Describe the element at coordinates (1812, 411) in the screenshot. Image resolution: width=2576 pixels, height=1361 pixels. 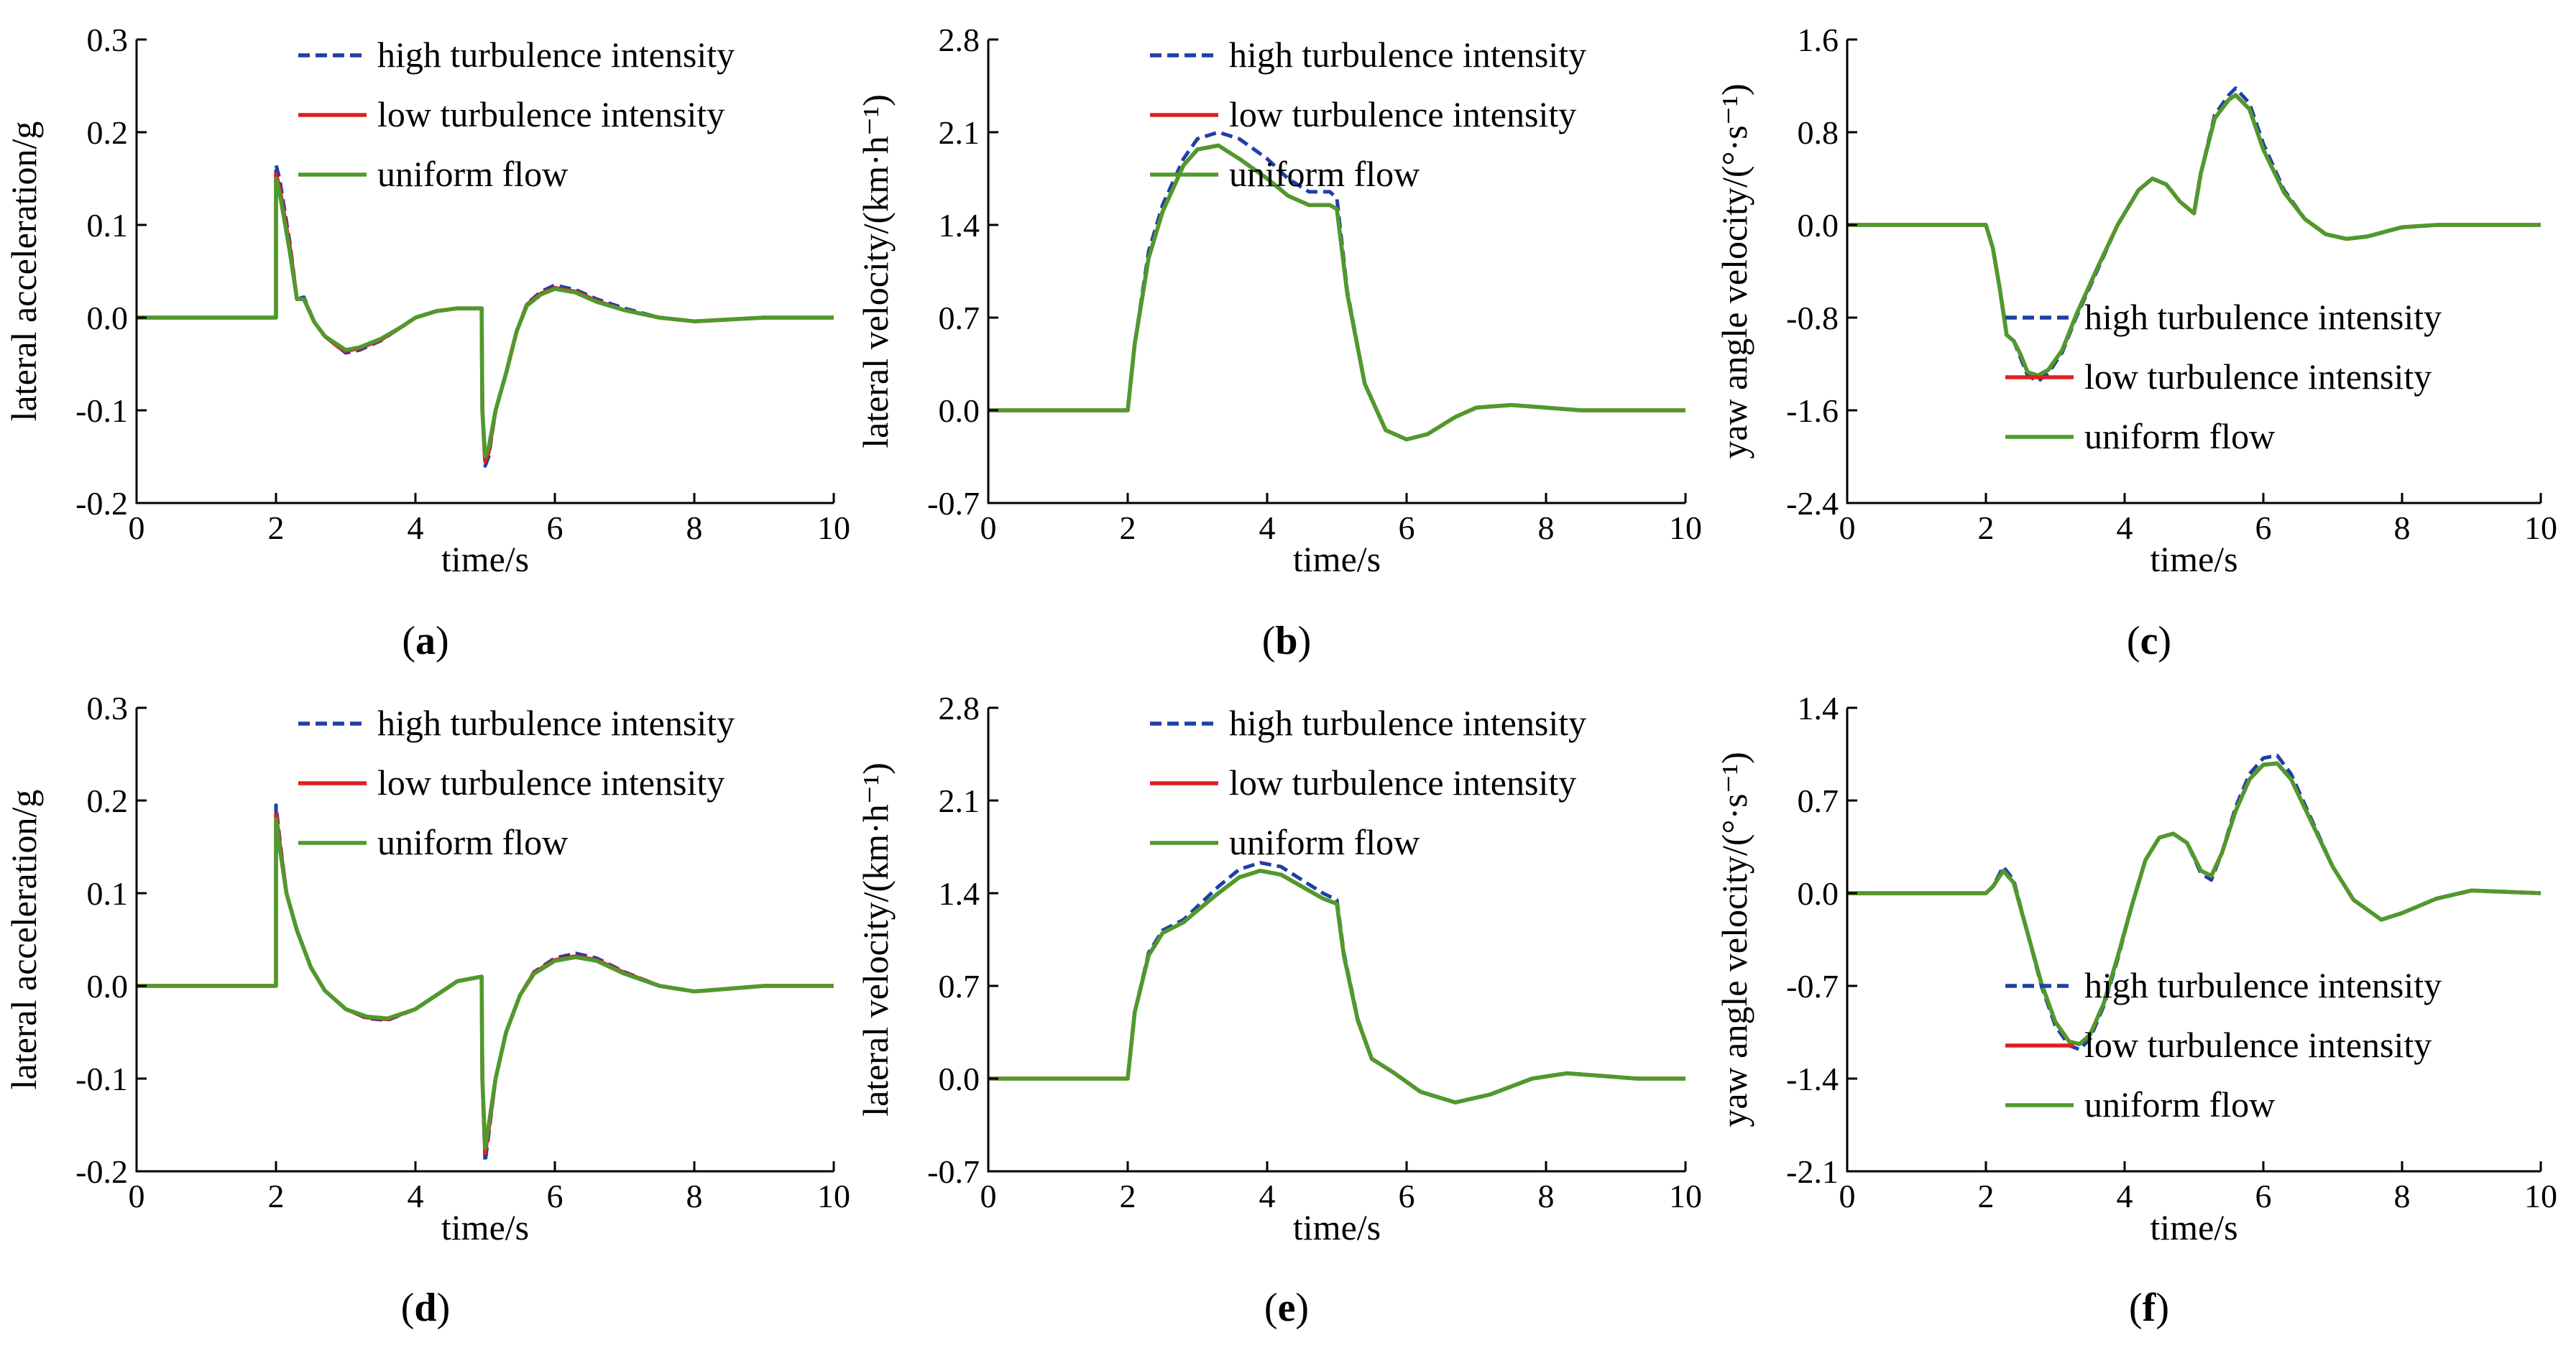
I see `y-tick-label: -1.6` at that location.